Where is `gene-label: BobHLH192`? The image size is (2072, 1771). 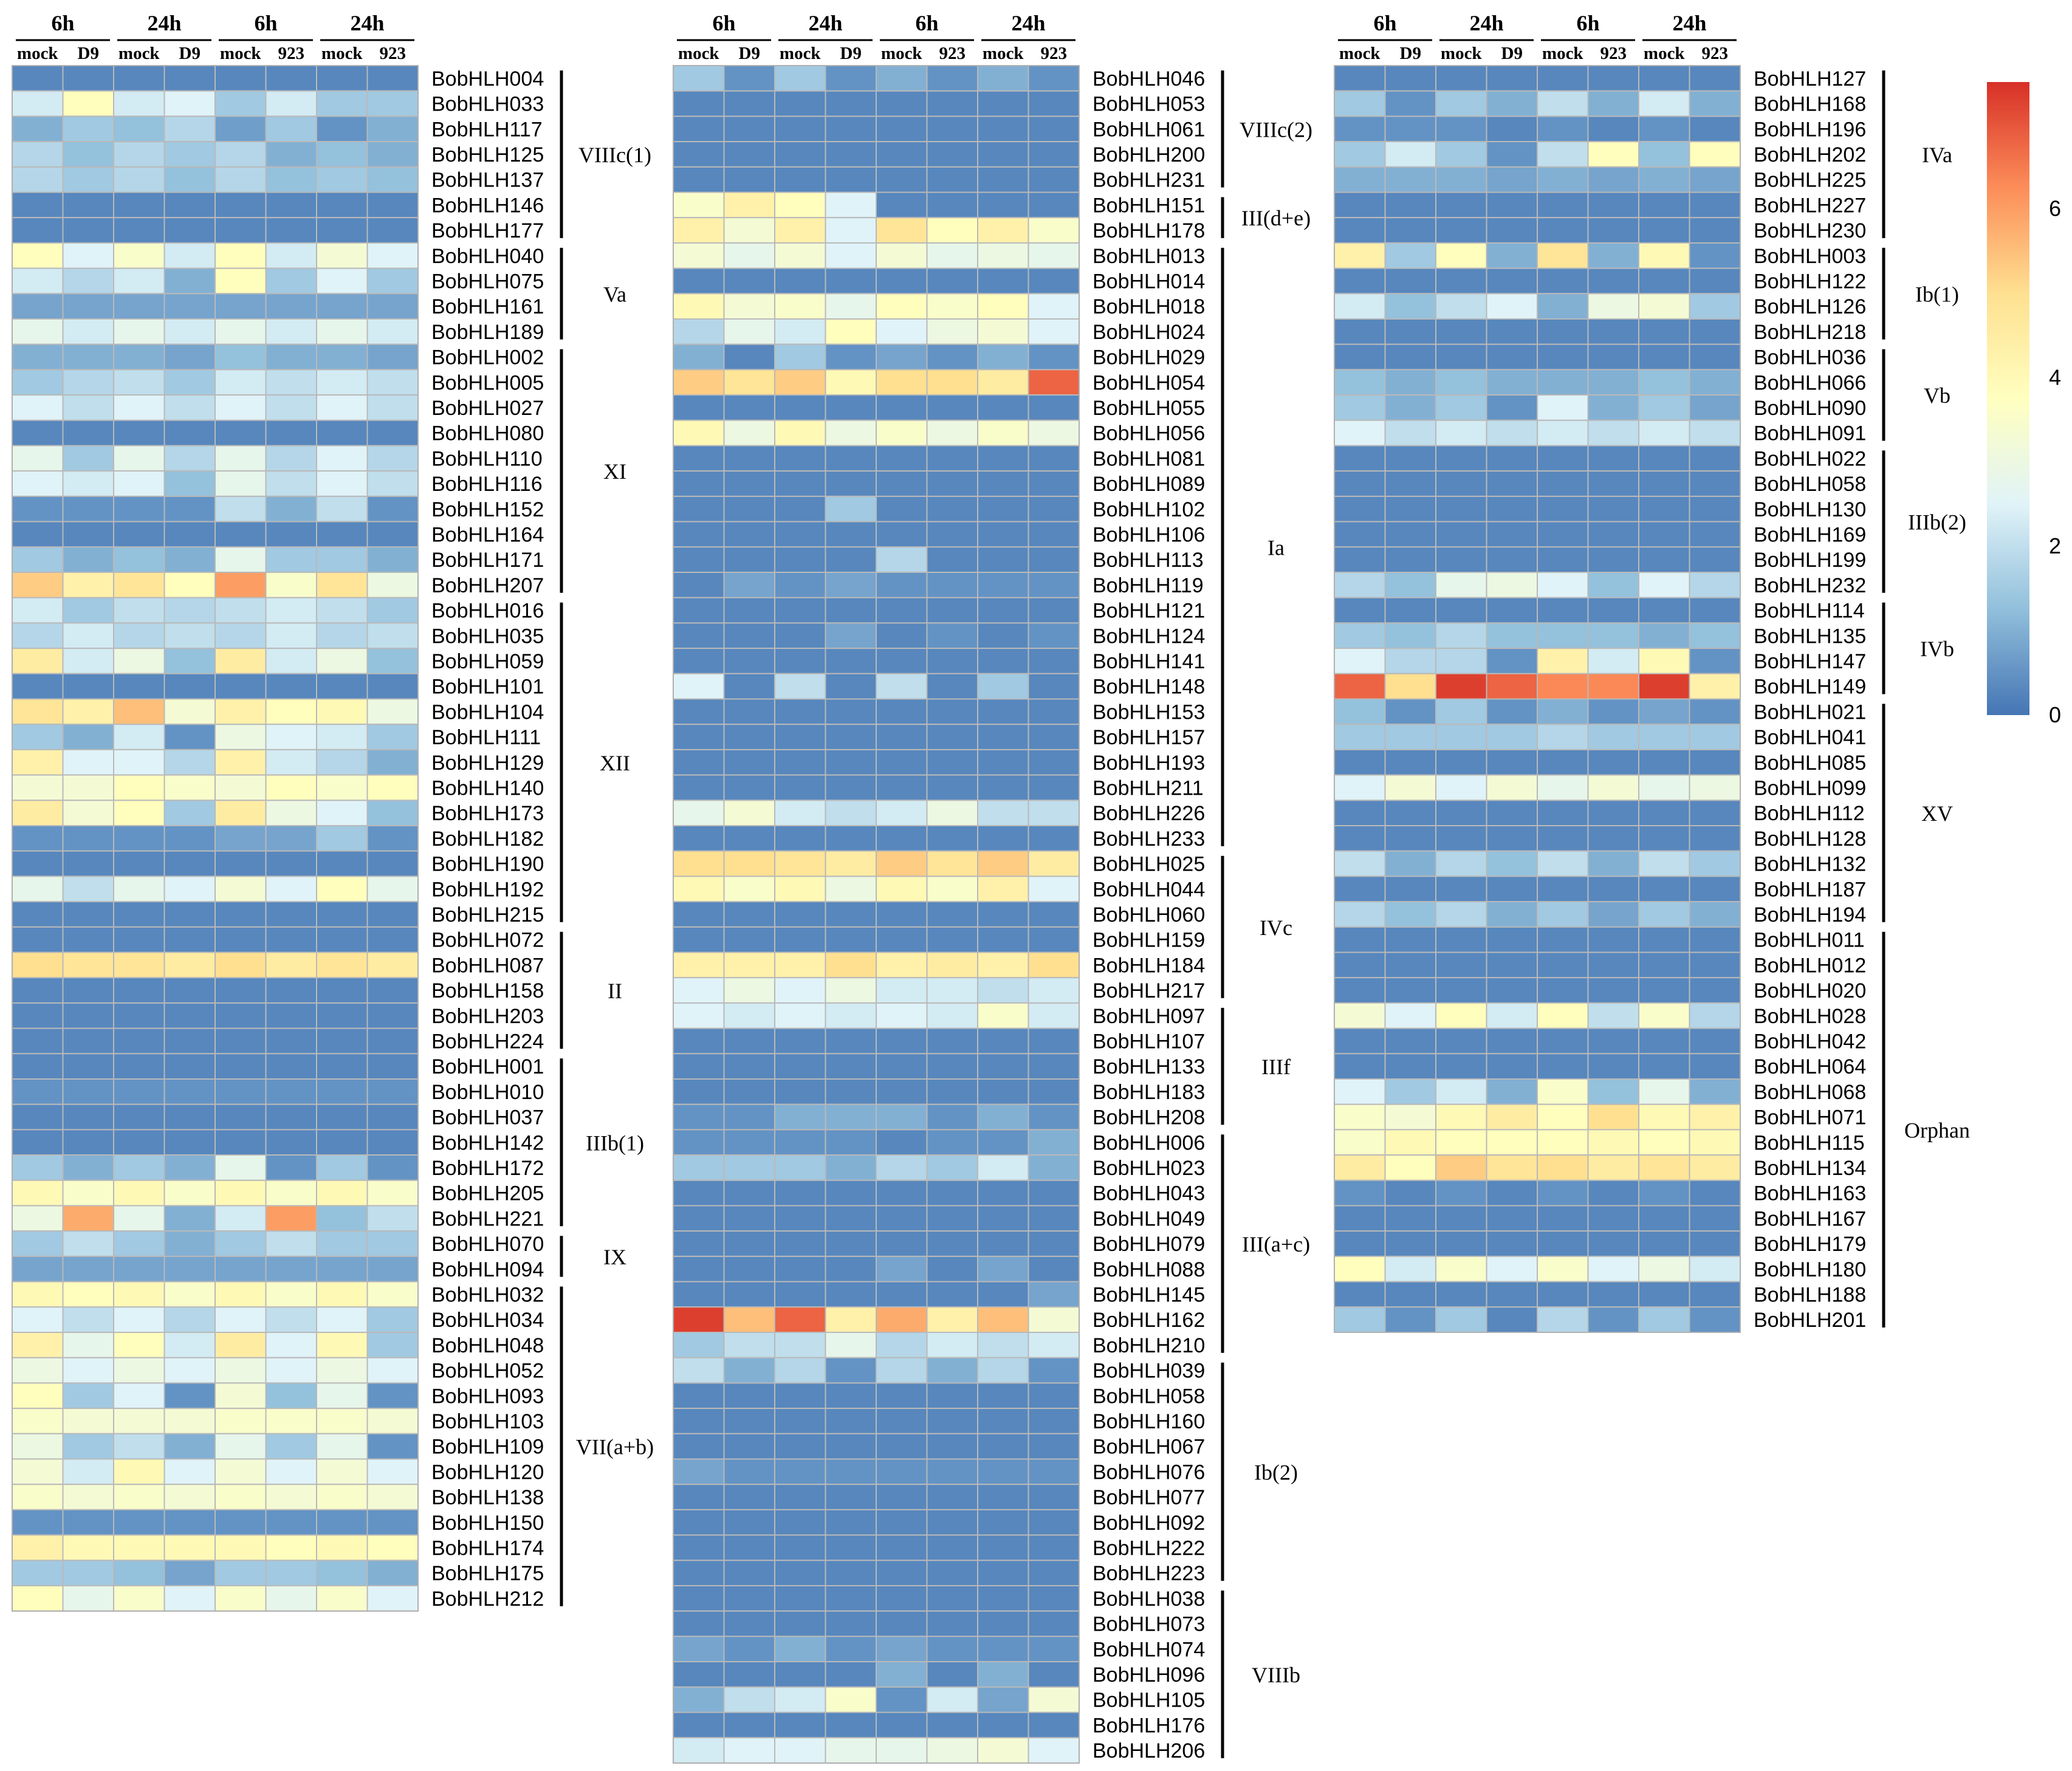 gene-label: BobHLH192 is located at coordinates (488, 889).